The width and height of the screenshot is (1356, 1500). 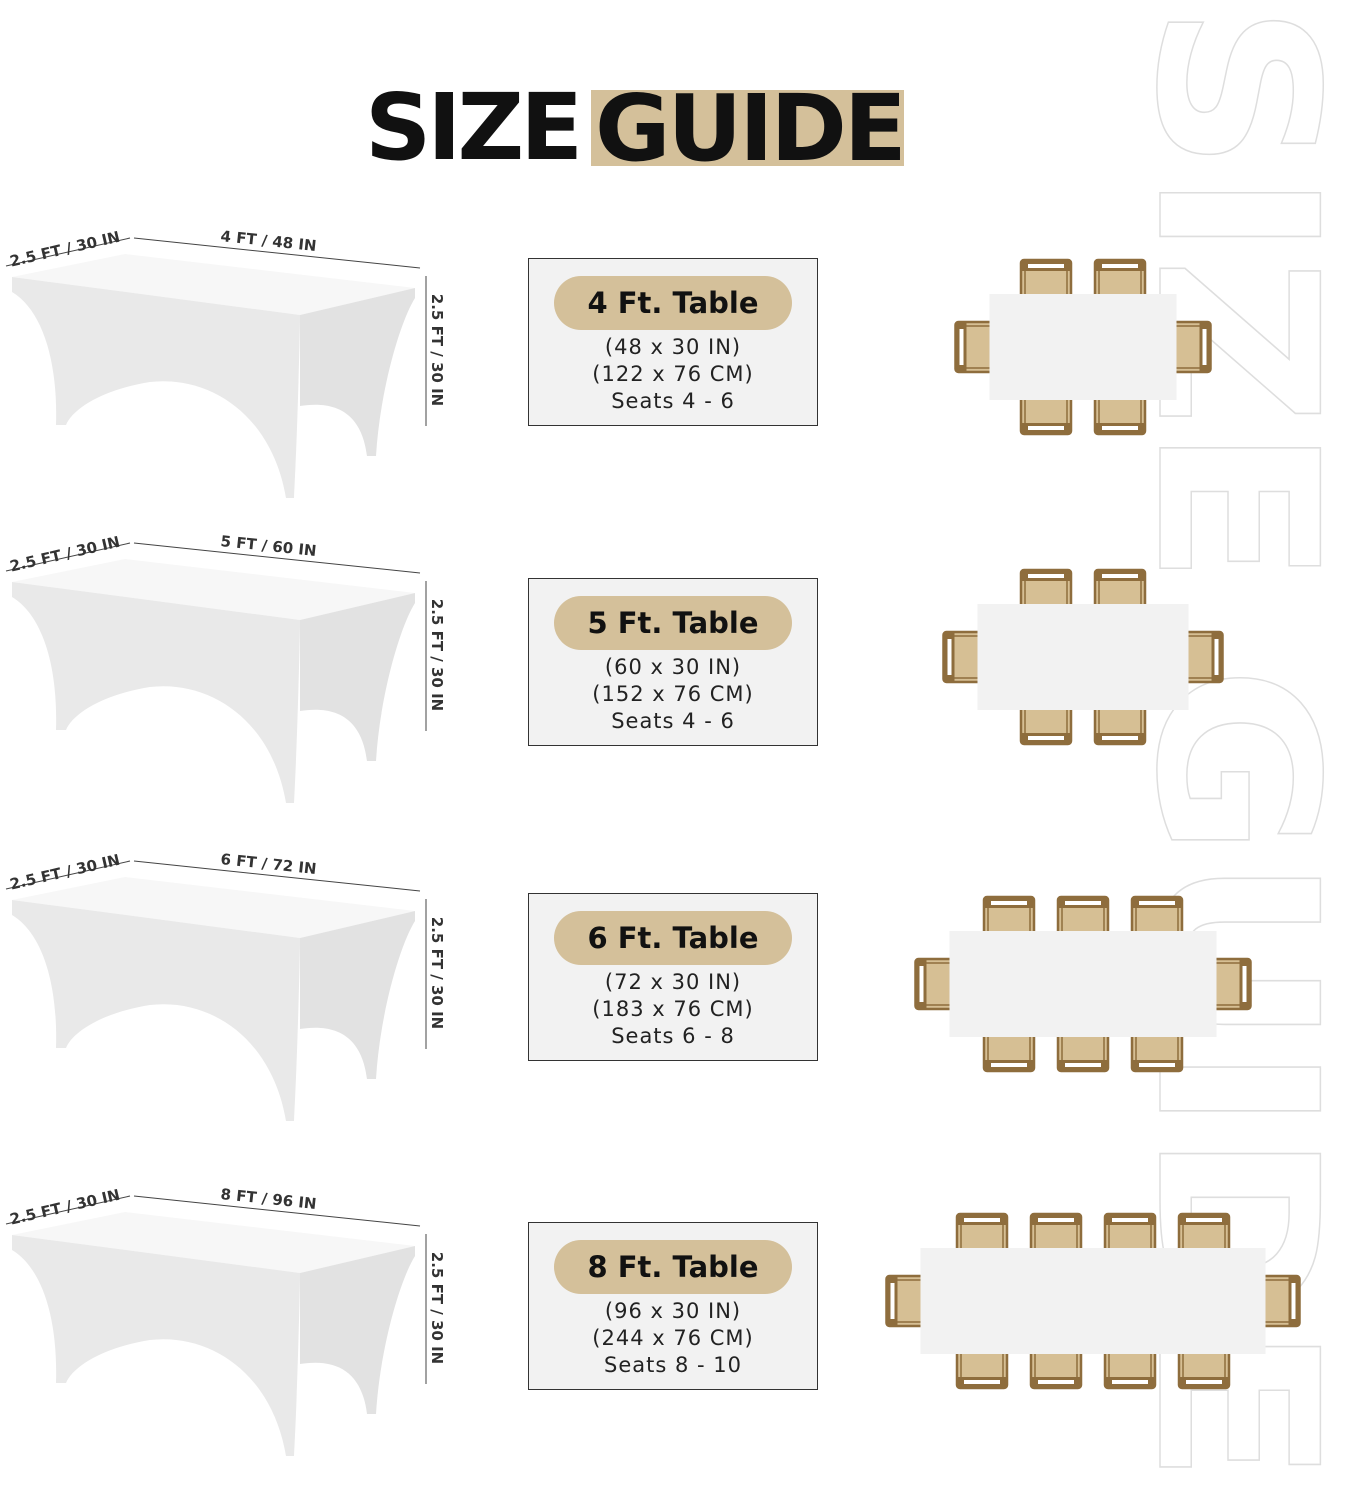 I want to click on length-label: 6 FT / 72 IN, so click(x=269, y=864).